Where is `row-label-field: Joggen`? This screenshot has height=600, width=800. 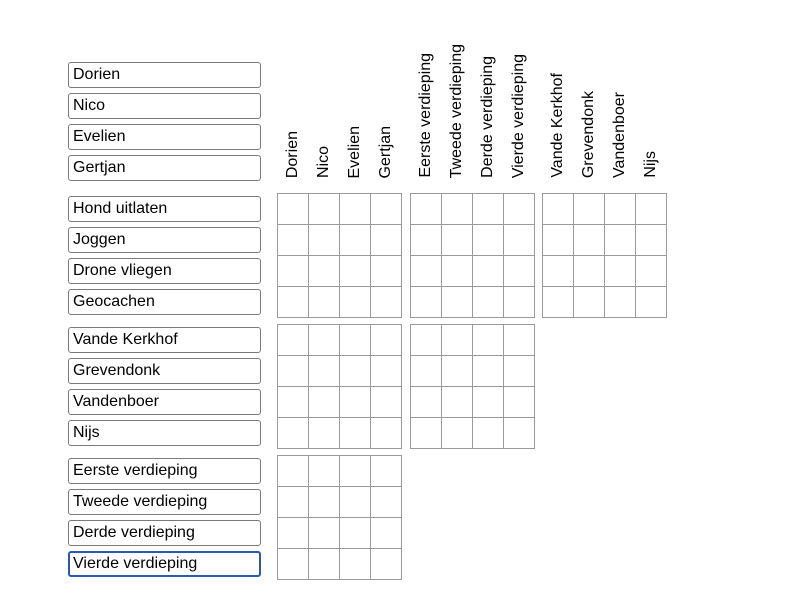 row-label-field: Joggen is located at coordinates (164, 240).